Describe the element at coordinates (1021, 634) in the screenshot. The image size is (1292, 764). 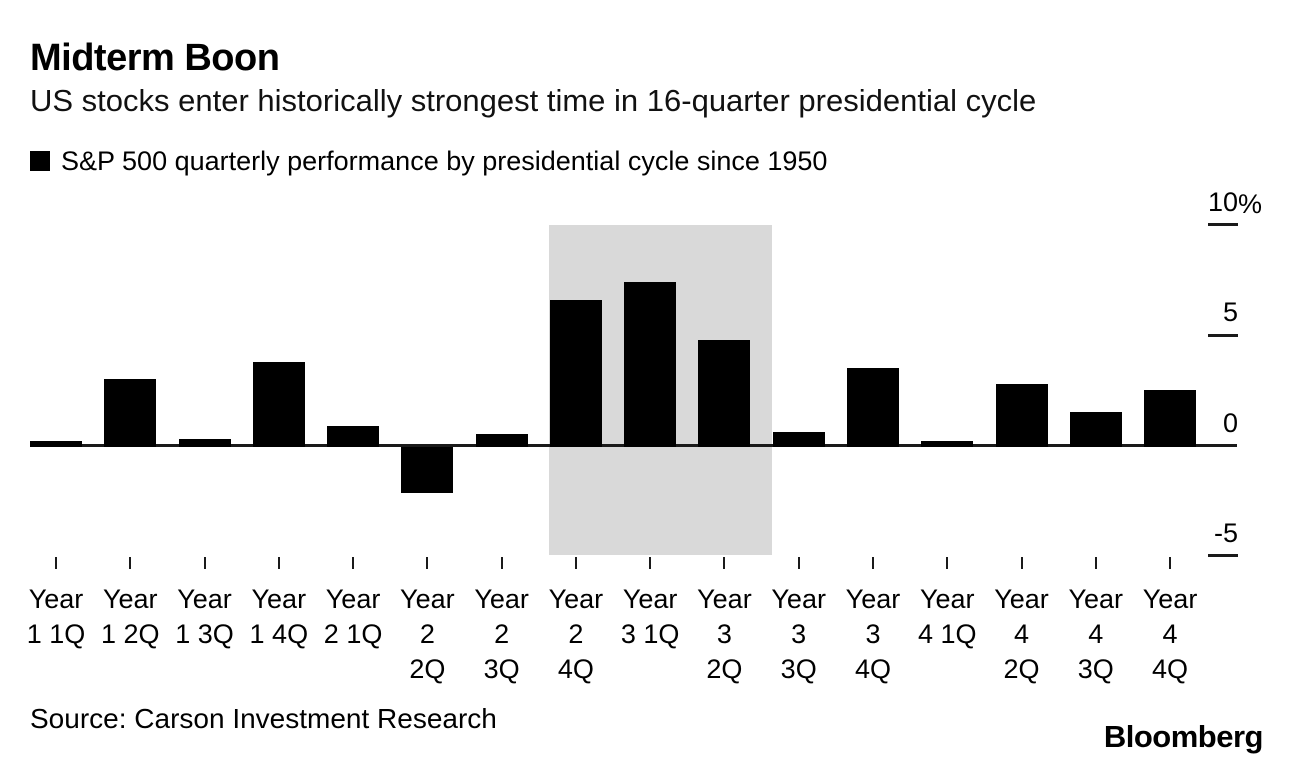
I see `x-category-label: Year 4 2Q` at that location.